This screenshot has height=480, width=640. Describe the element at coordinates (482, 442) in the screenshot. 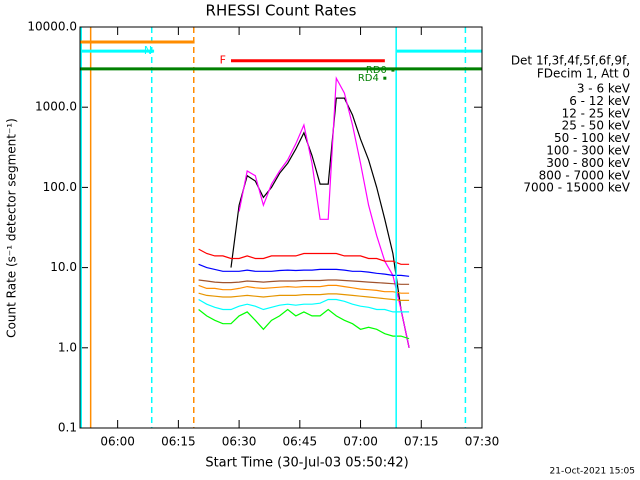

I see `x-tick-label: 07:30` at that location.